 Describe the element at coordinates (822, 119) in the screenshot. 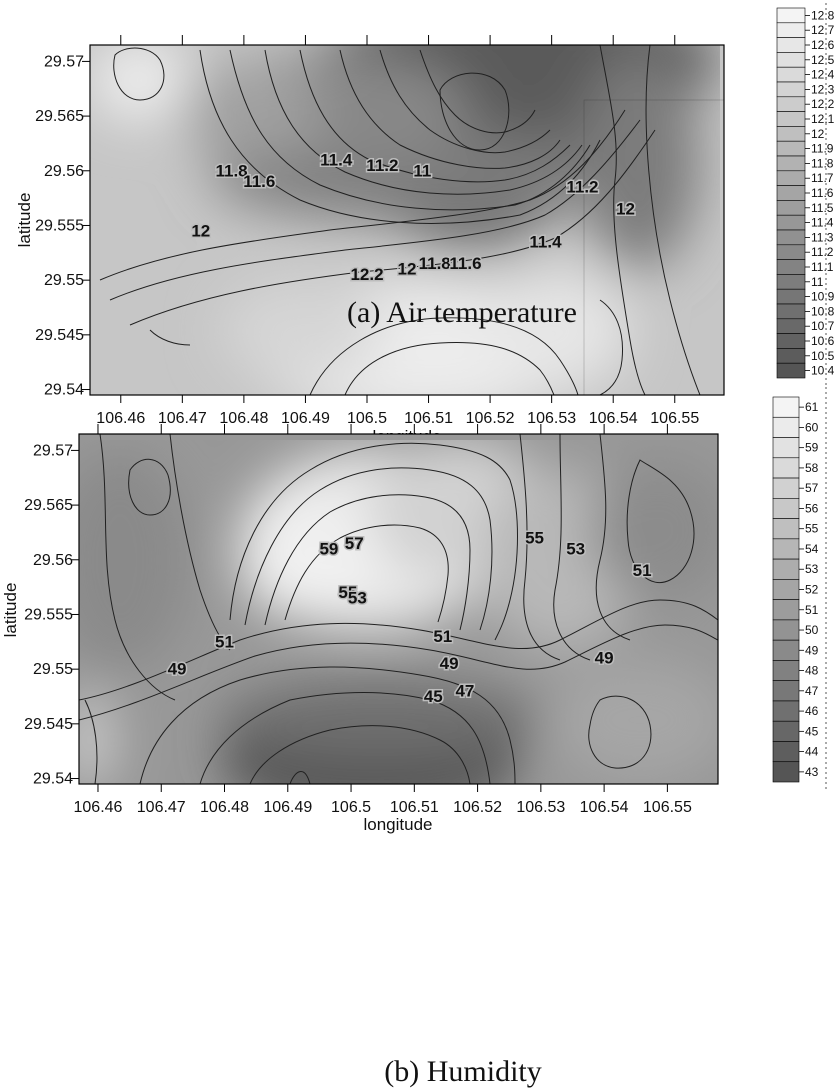

I see `colorbar-label: 12.1` at that location.